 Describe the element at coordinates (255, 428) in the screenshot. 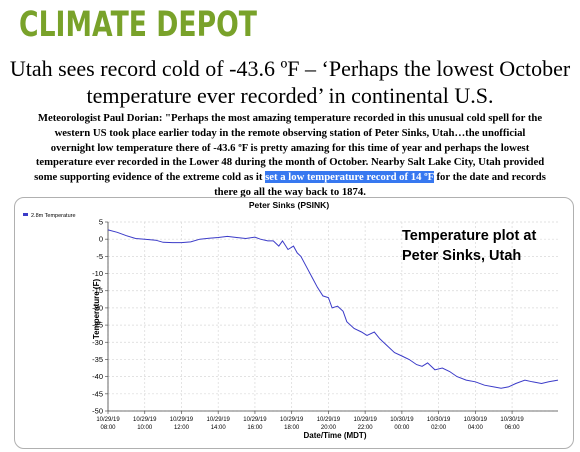

I see `x-tick-label: 16:00` at that location.